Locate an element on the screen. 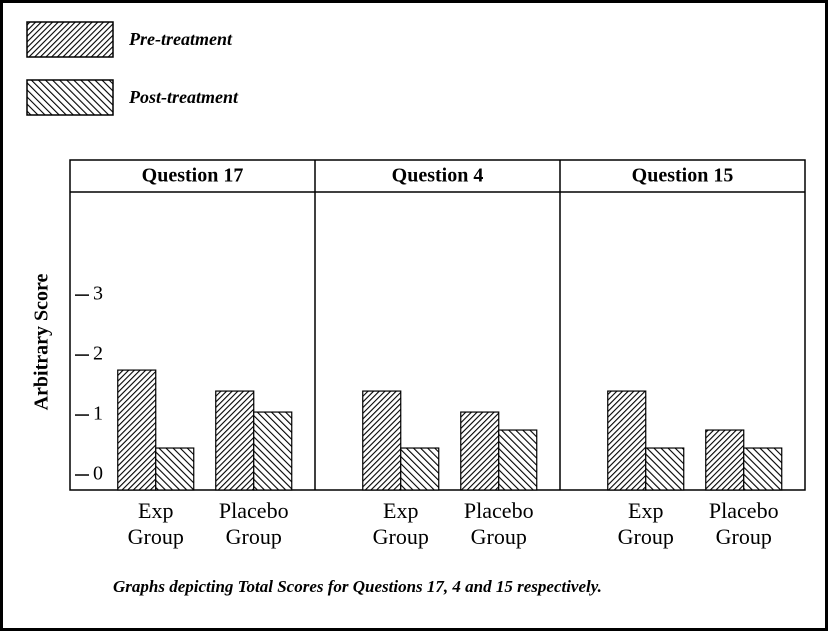 The width and height of the screenshot is (828, 631). y-tick-label: 0 is located at coordinates (98, 474).